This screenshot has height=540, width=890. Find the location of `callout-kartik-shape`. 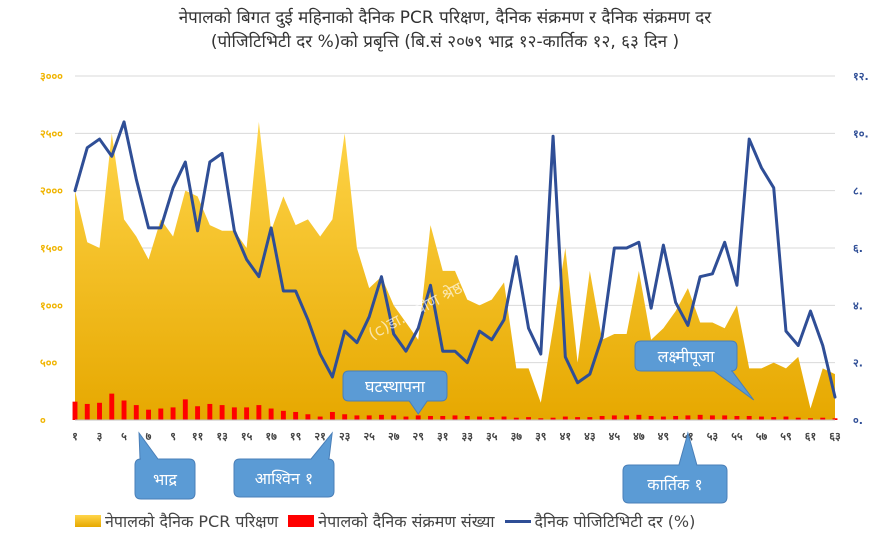

callout-kartik-shape is located at coordinates (675, 467).